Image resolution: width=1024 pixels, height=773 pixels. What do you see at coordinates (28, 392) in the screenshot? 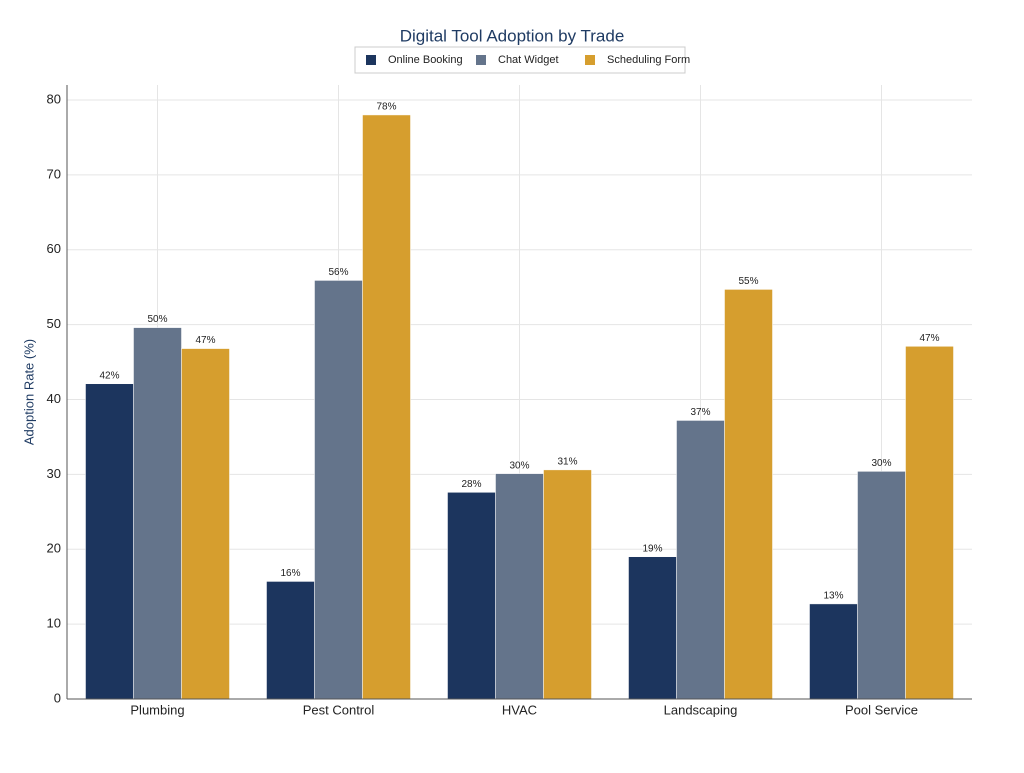
I see `y-axis-title: Adoption Rate (%)` at bounding box center [28, 392].